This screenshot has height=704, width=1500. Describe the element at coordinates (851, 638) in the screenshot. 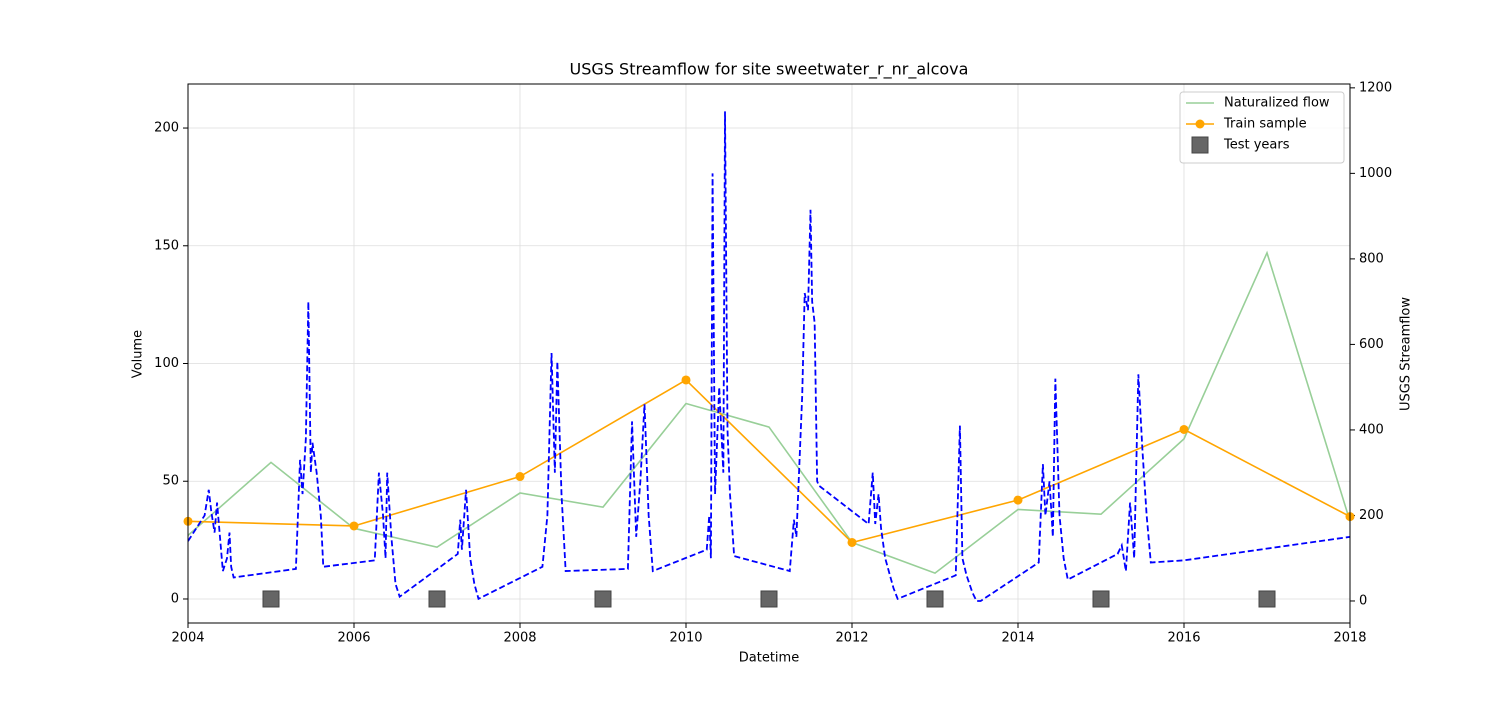

I see `x-tick-label: 2012` at that location.